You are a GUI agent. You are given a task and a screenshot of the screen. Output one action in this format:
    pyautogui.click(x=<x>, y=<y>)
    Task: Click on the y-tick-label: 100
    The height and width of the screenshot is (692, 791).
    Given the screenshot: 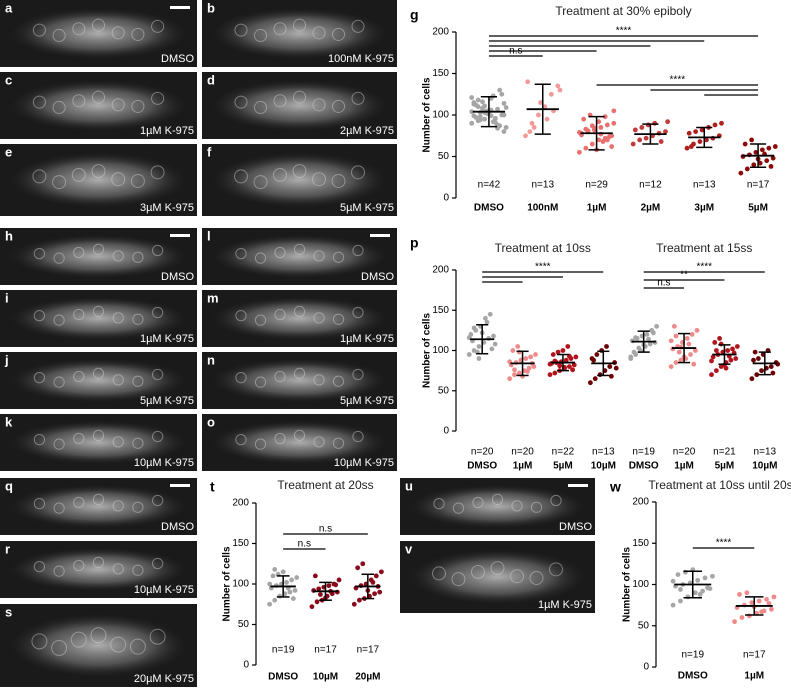 What is the action you would take?
    pyautogui.click(x=440, y=350)
    